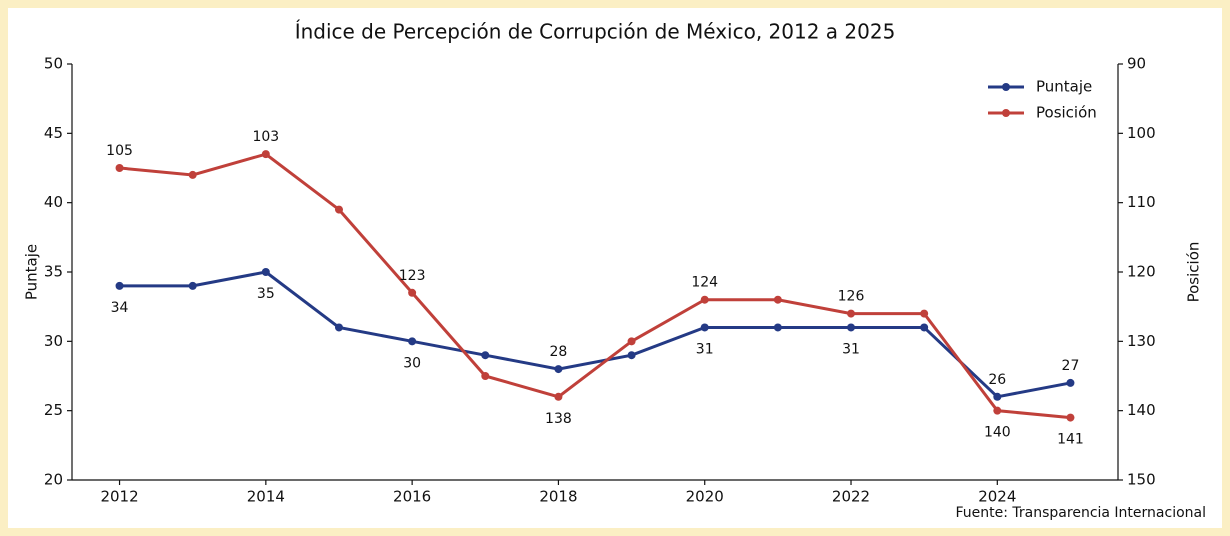  Describe the element at coordinates (412, 276) in the screenshot. I see `data-label: 123` at that location.